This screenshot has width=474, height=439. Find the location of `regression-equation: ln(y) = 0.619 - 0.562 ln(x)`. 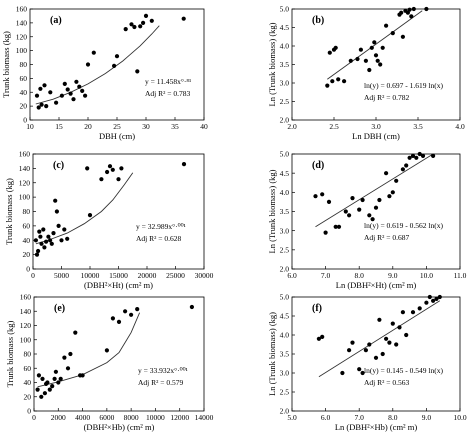

regression-equation: ln(y) = 0.619 - 0.562 ln(x) is located at coordinates (404, 225).